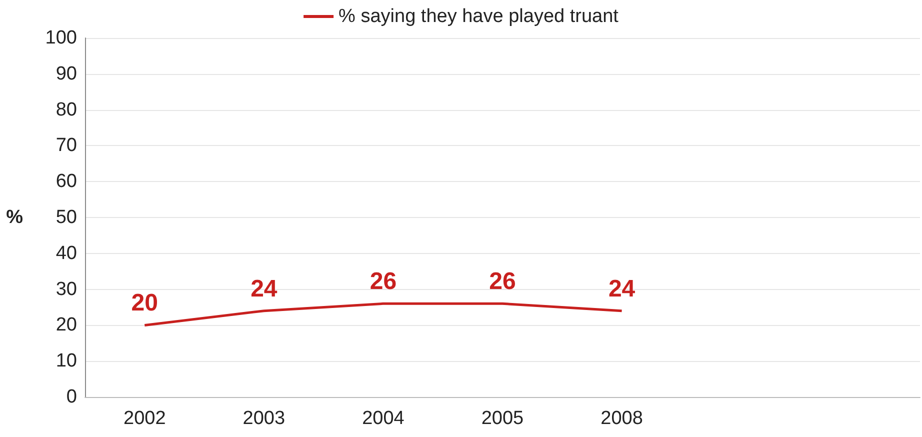 This screenshot has width=922, height=437. Describe the element at coordinates (621, 418) in the screenshot. I see `x-tick-label: 2008` at that location.